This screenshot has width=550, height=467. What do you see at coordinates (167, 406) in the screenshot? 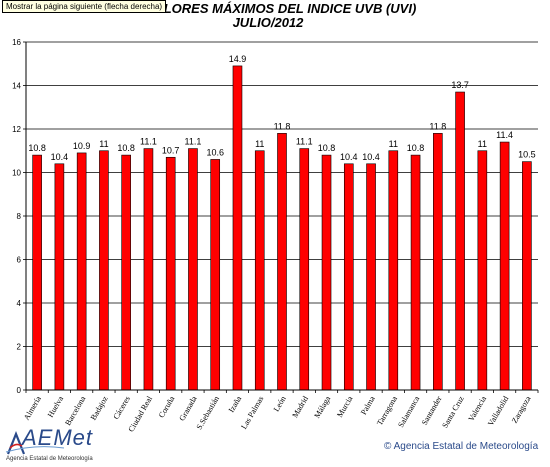
I see `x-category-label: Coruña` at bounding box center [167, 406].